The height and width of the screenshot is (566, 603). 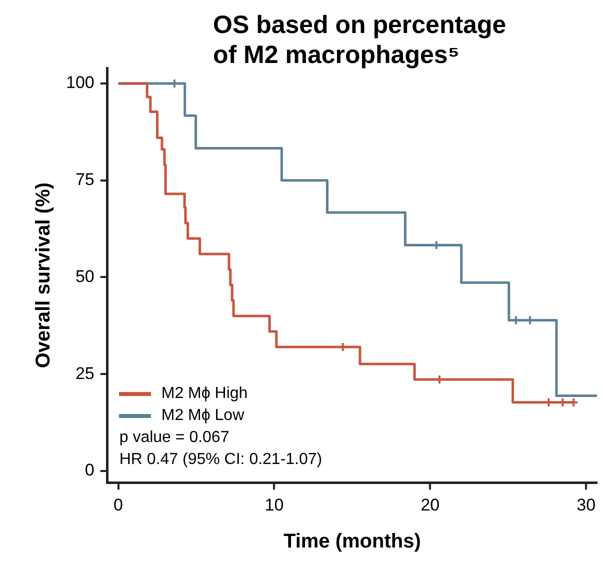 I want to click on y-tick-label: 25, so click(x=84, y=373).